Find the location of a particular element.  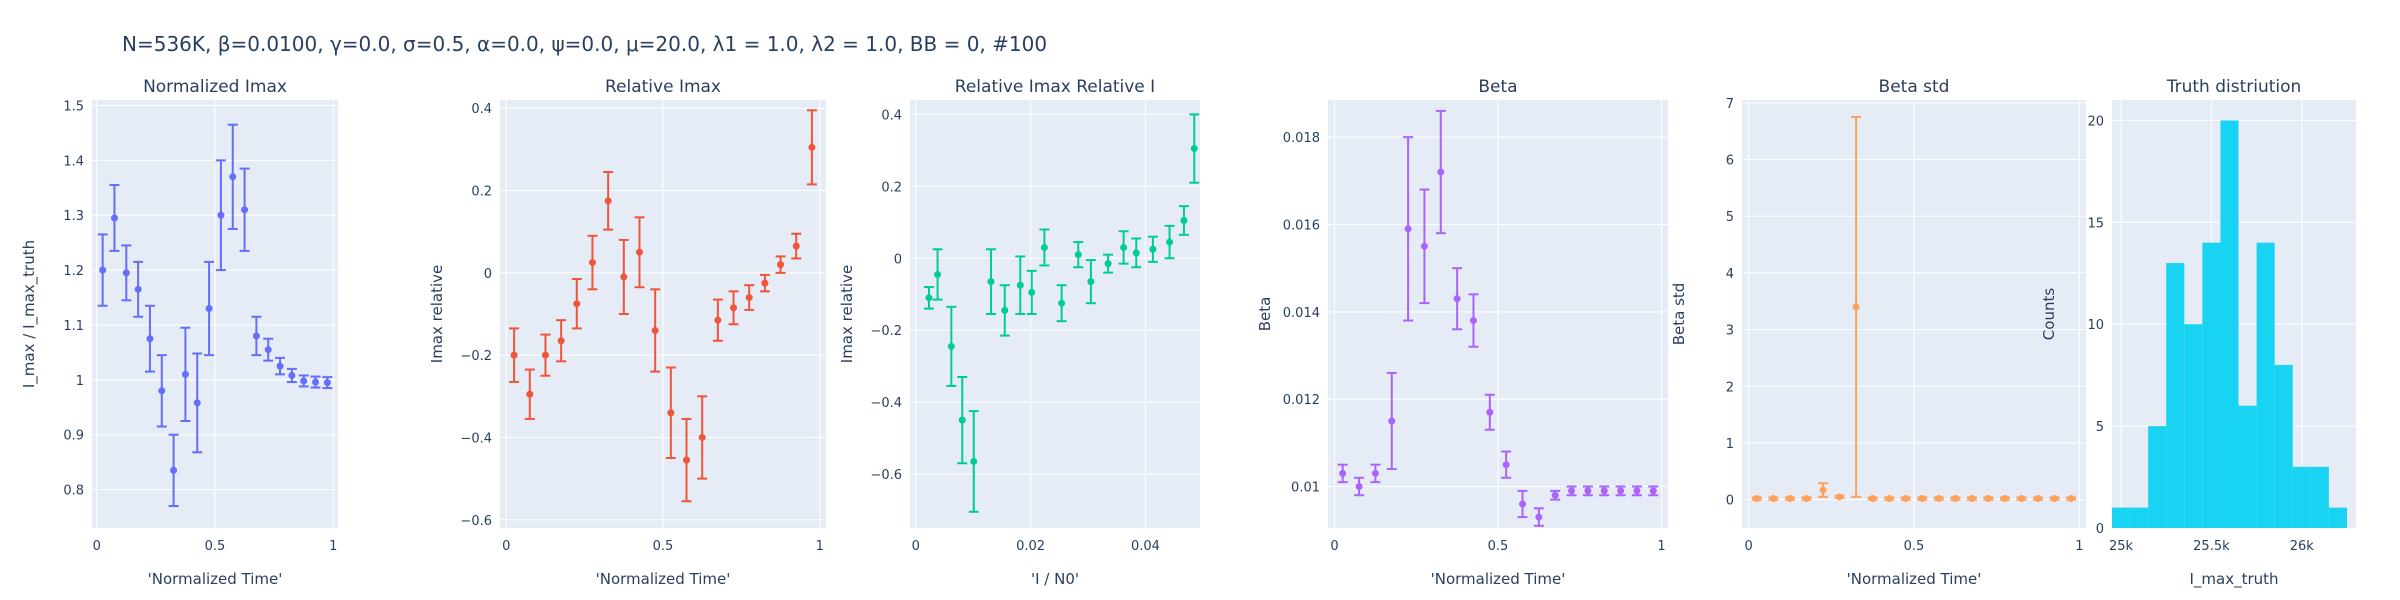

y-tick-label: 0.016 is located at coordinates (1301, 225).